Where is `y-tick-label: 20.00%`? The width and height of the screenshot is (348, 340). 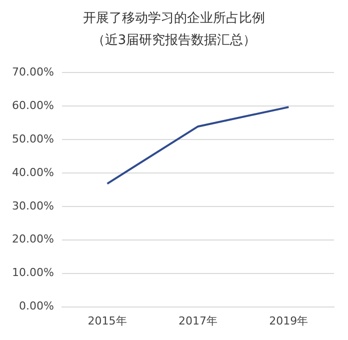 y-tick-label: 20.00% is located at coordinates (33, 239).